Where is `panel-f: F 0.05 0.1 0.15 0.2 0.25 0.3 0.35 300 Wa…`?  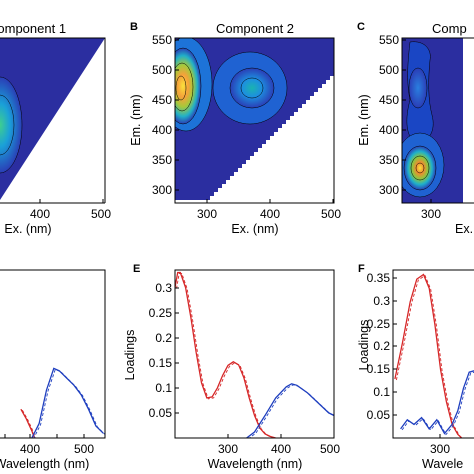 panel-f: F 0.05 0.1 0.15 0.2 0.25 0.3 0.35 300 Wa… is located at coordinates (415, 367).